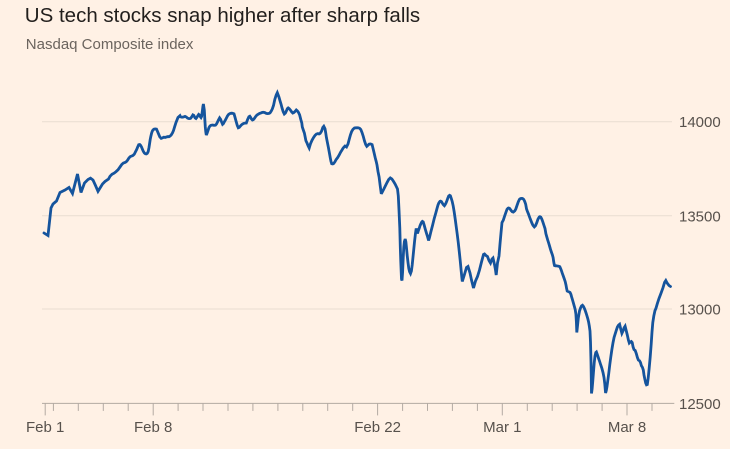  I want to click on svg-text: Feb 22, so click(377, 427).